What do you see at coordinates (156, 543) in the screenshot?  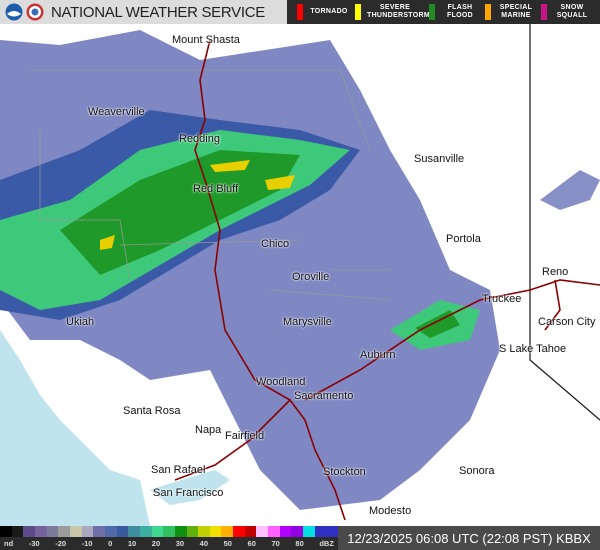 I see `scale-tick: 20` at bounding box center [156, 543].